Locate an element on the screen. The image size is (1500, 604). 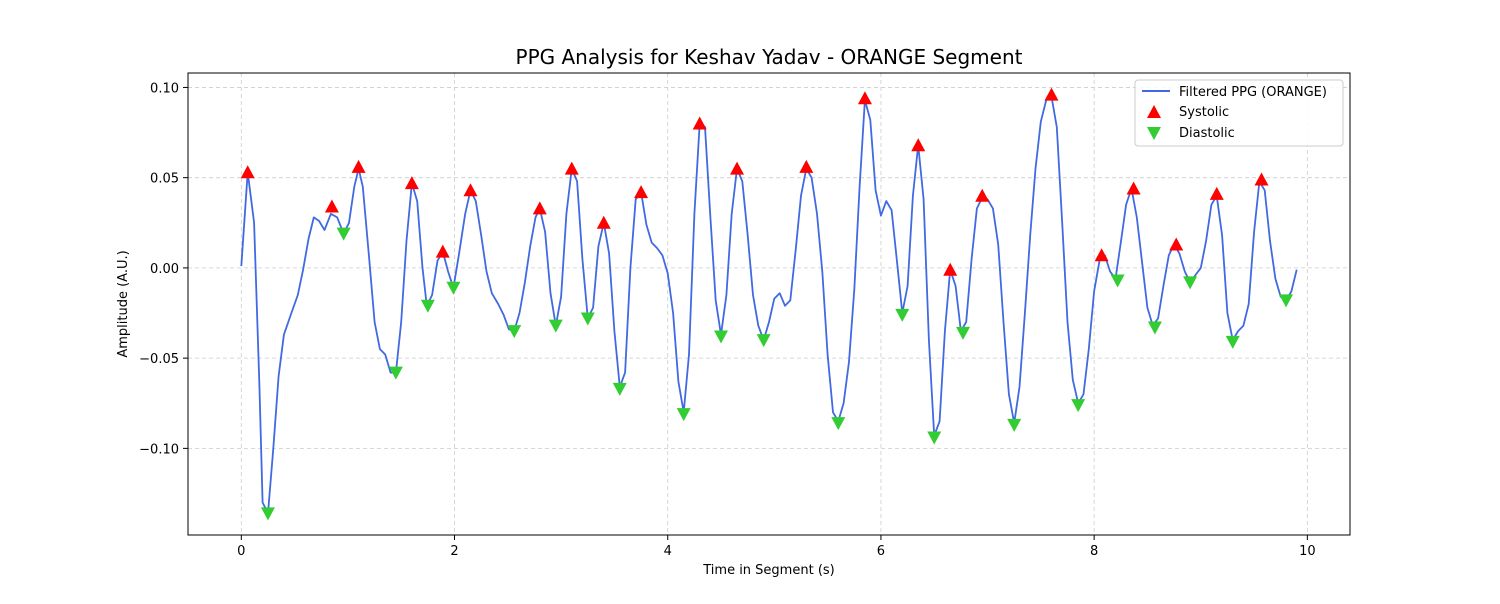
legend-label-diastolic: Diastolic is located at coordinates (1207, 133).